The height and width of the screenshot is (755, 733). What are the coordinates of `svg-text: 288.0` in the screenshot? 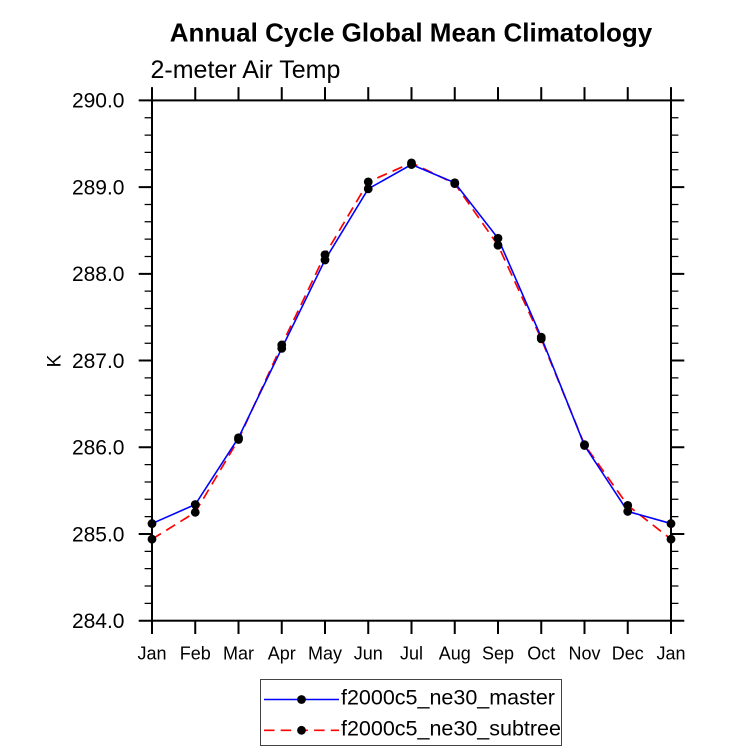 It's located at (98, 274).